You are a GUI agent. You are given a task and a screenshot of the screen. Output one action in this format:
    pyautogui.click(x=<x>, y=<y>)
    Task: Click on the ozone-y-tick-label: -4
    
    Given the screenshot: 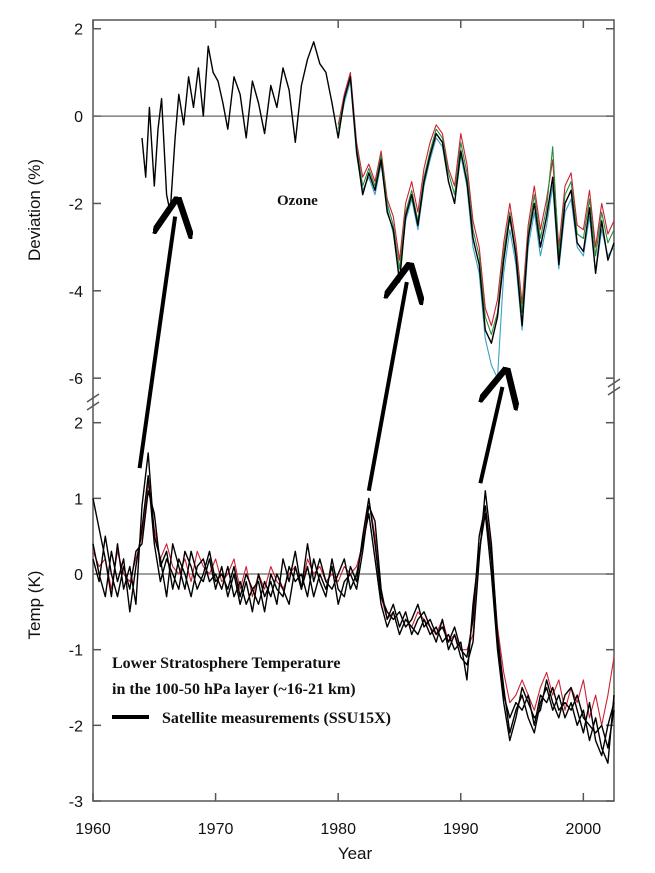 What is the action you would take?
    pyautogui.click(x=76, y=292)
    